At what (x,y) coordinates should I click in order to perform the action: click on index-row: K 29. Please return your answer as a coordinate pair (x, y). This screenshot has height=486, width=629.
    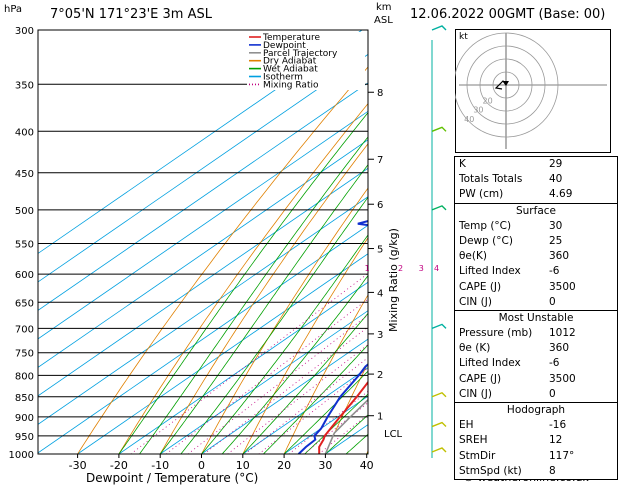
    Looking at the image, I should click on (536, 164).